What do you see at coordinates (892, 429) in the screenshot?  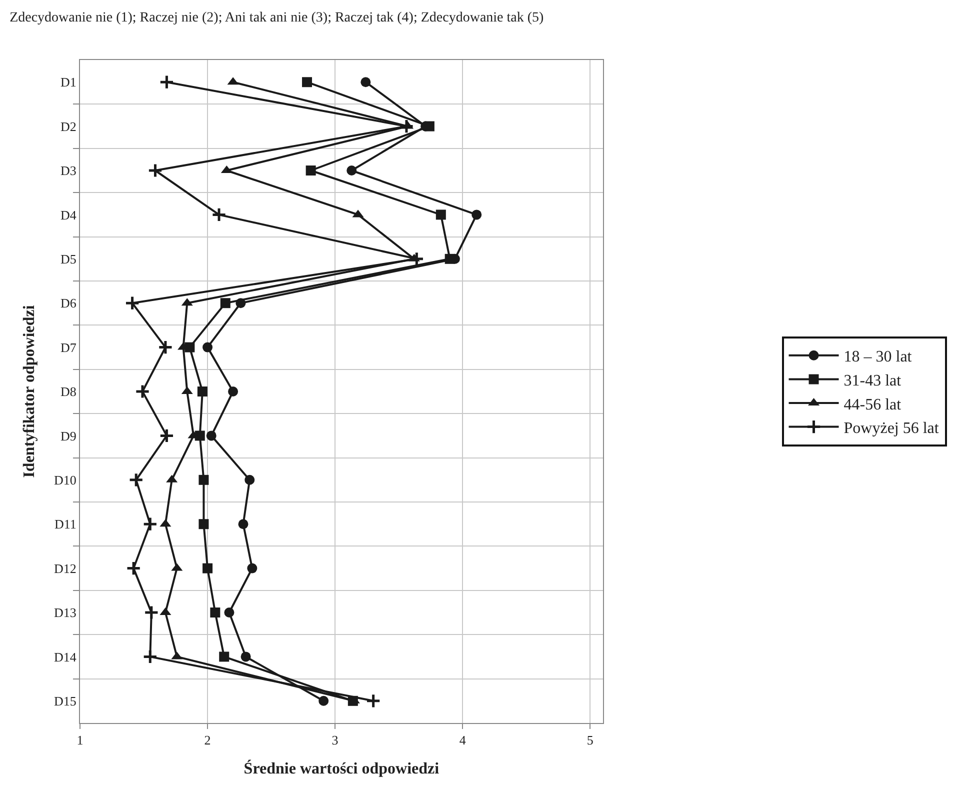 I see `legend-label: Powyżej 56 lat` at bounding box center [892, 429].